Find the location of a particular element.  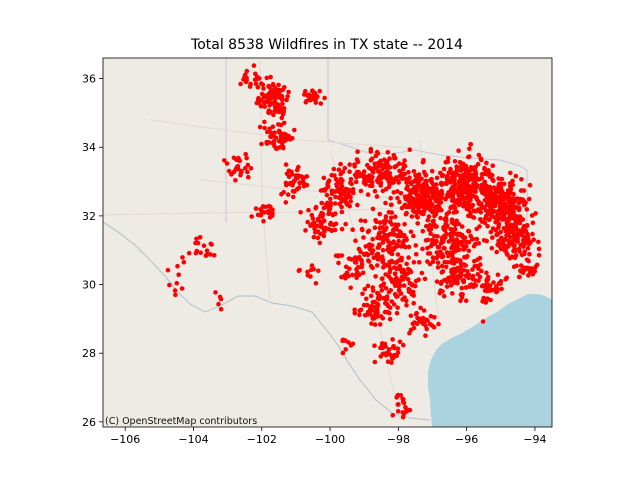

map-attribution: (C) OpenStreetMap contributors is located at coordinates (181, 421).